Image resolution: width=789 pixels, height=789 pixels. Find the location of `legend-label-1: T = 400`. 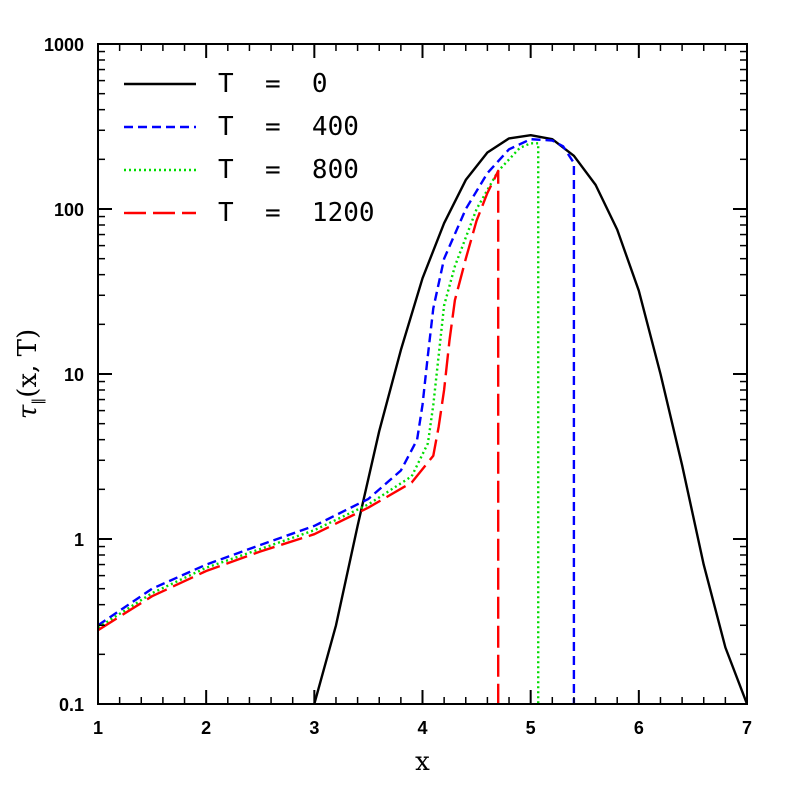

legend-label-1: T = 400 is located at coordinates (288, 127).